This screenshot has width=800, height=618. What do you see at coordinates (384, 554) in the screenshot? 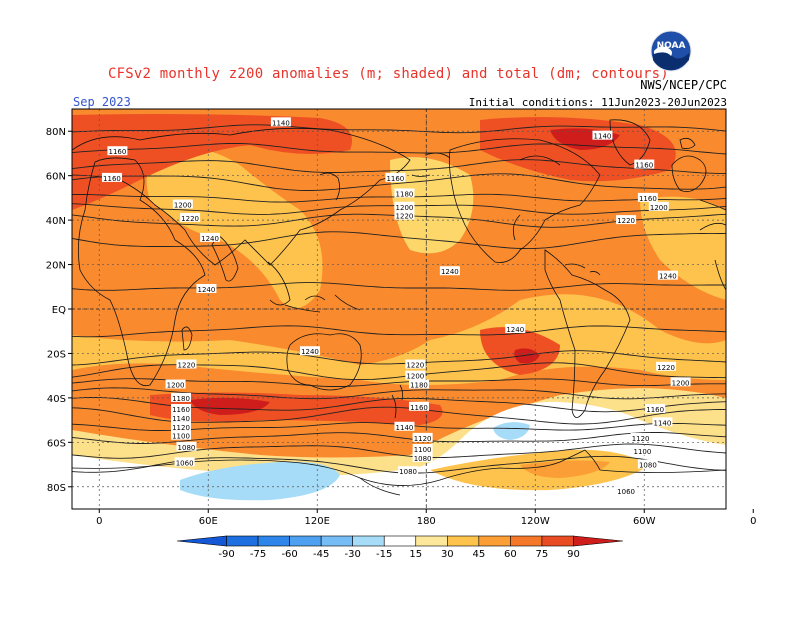
I see `colorbar-label: -15` at bounding box center [384, 554].